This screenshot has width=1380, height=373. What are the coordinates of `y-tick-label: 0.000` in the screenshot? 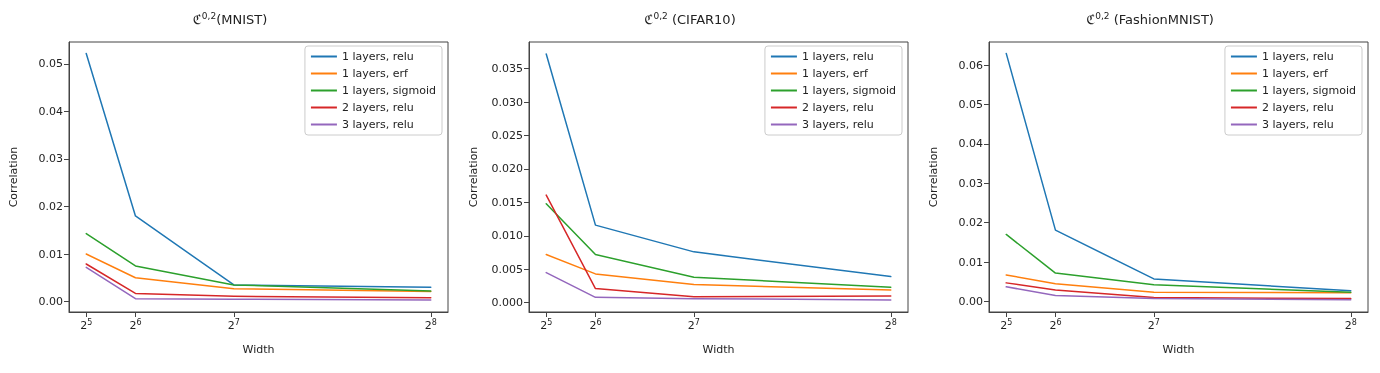 It's located at (507, 303).